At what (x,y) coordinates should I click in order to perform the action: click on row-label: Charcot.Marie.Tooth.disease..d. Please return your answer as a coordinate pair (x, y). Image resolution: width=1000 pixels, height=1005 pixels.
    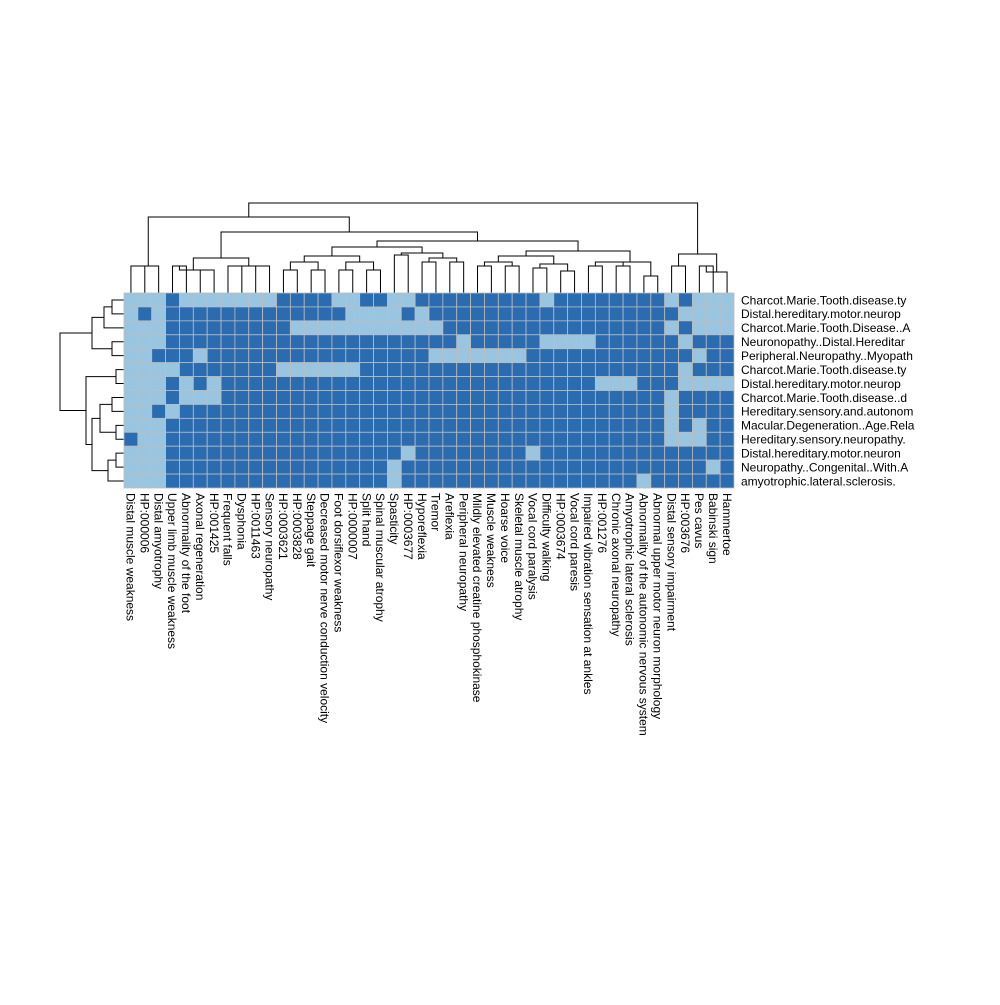
    Looking at the image, I should click on (824, 398).